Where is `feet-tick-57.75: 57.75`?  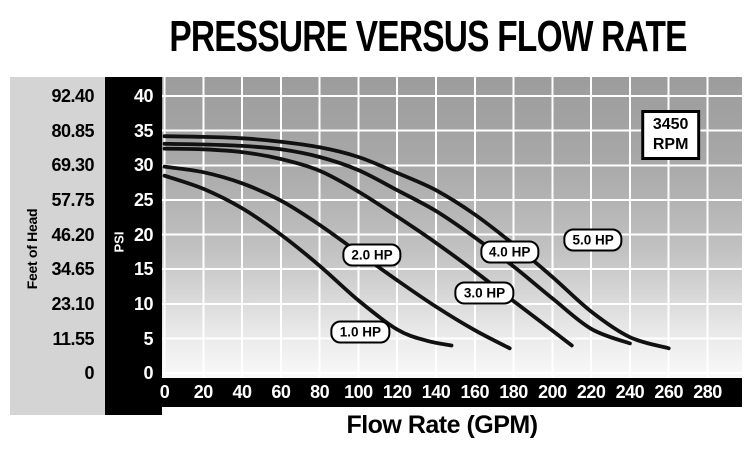 feet-tick-57.75: 57.75 is located at coordinates (72, 199).